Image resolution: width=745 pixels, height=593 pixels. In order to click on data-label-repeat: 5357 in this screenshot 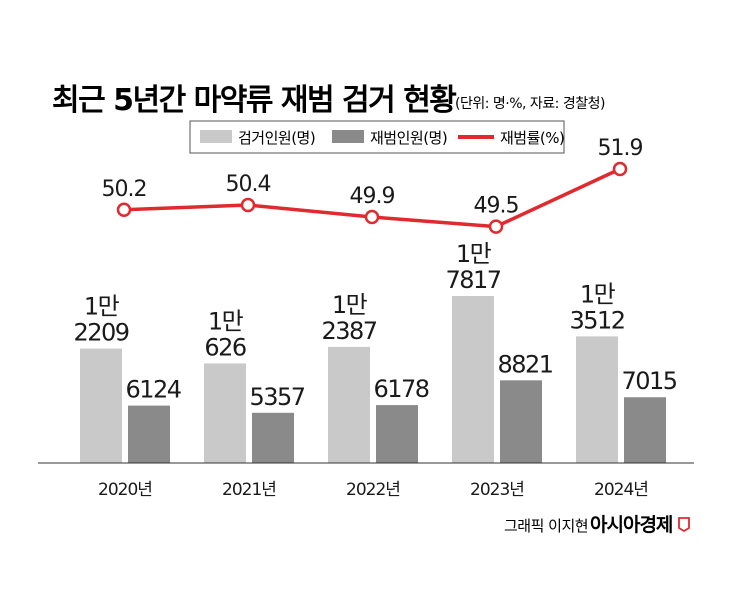, I will do `click(276, 397)`.